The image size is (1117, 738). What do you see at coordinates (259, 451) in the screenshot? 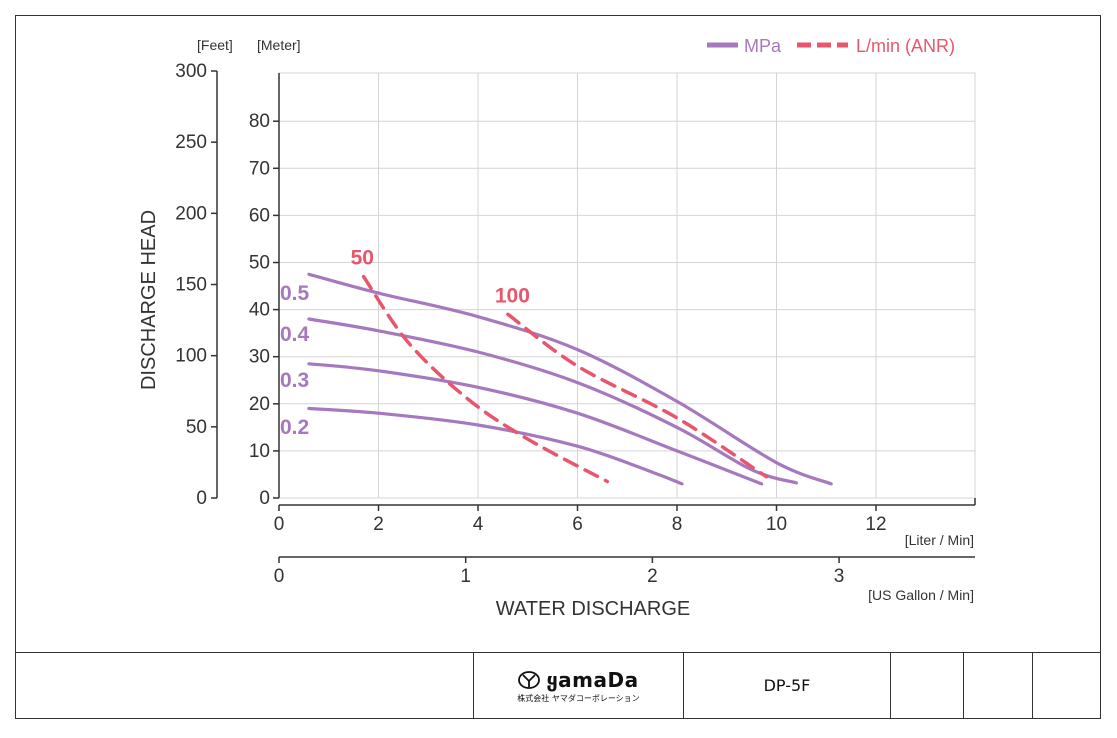
I see `meter-tick-label: 10` at bounding box center [259, 451].